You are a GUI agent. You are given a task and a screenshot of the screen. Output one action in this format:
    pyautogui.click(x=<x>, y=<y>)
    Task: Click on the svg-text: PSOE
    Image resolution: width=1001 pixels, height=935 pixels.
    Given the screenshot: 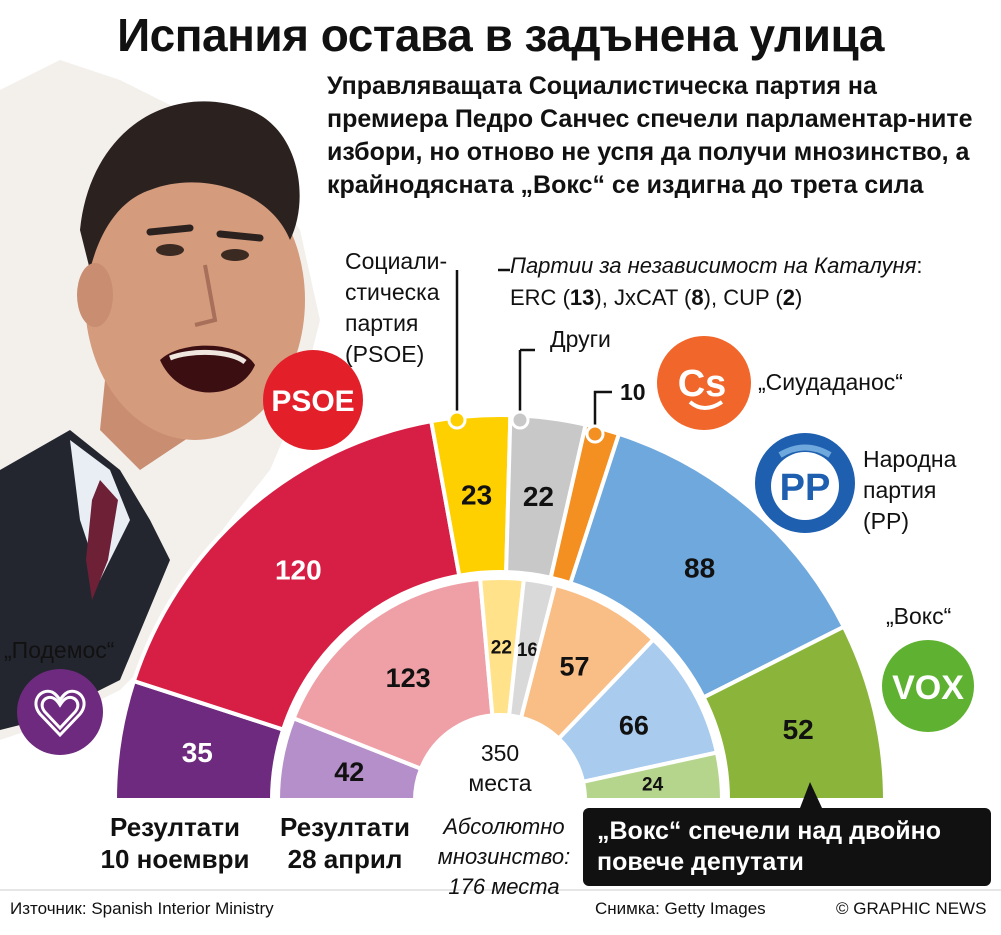 What is the action you would take?
    pyautogui.click(x=312, y=401)
    